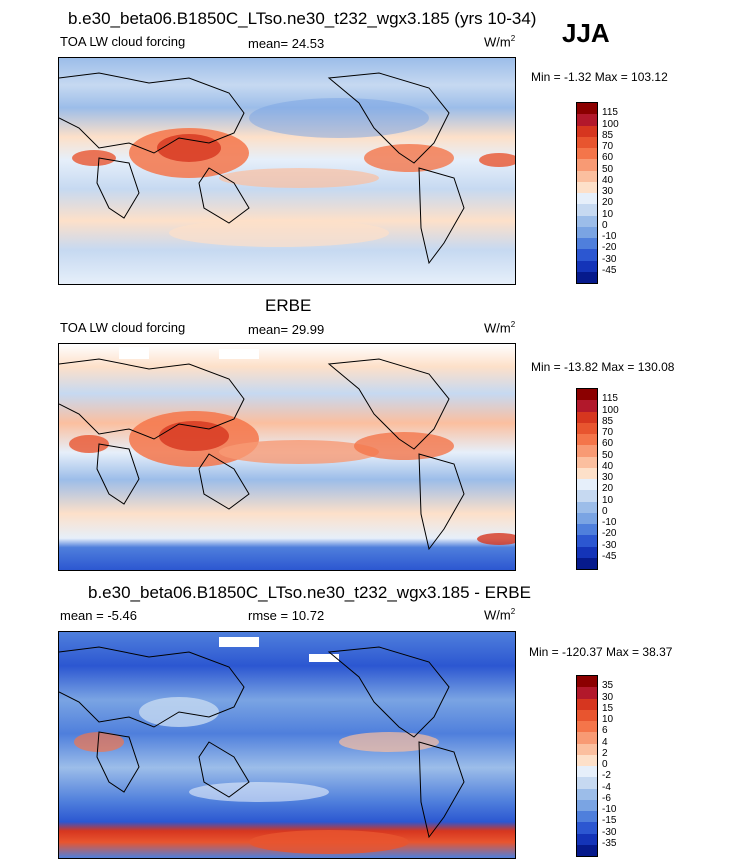 This screenshot has height=865, width=732. Describe the element at coordinates (609, 534) in the screenshot. I see `panel-2-colorbar-tick-label: -20` at that location.